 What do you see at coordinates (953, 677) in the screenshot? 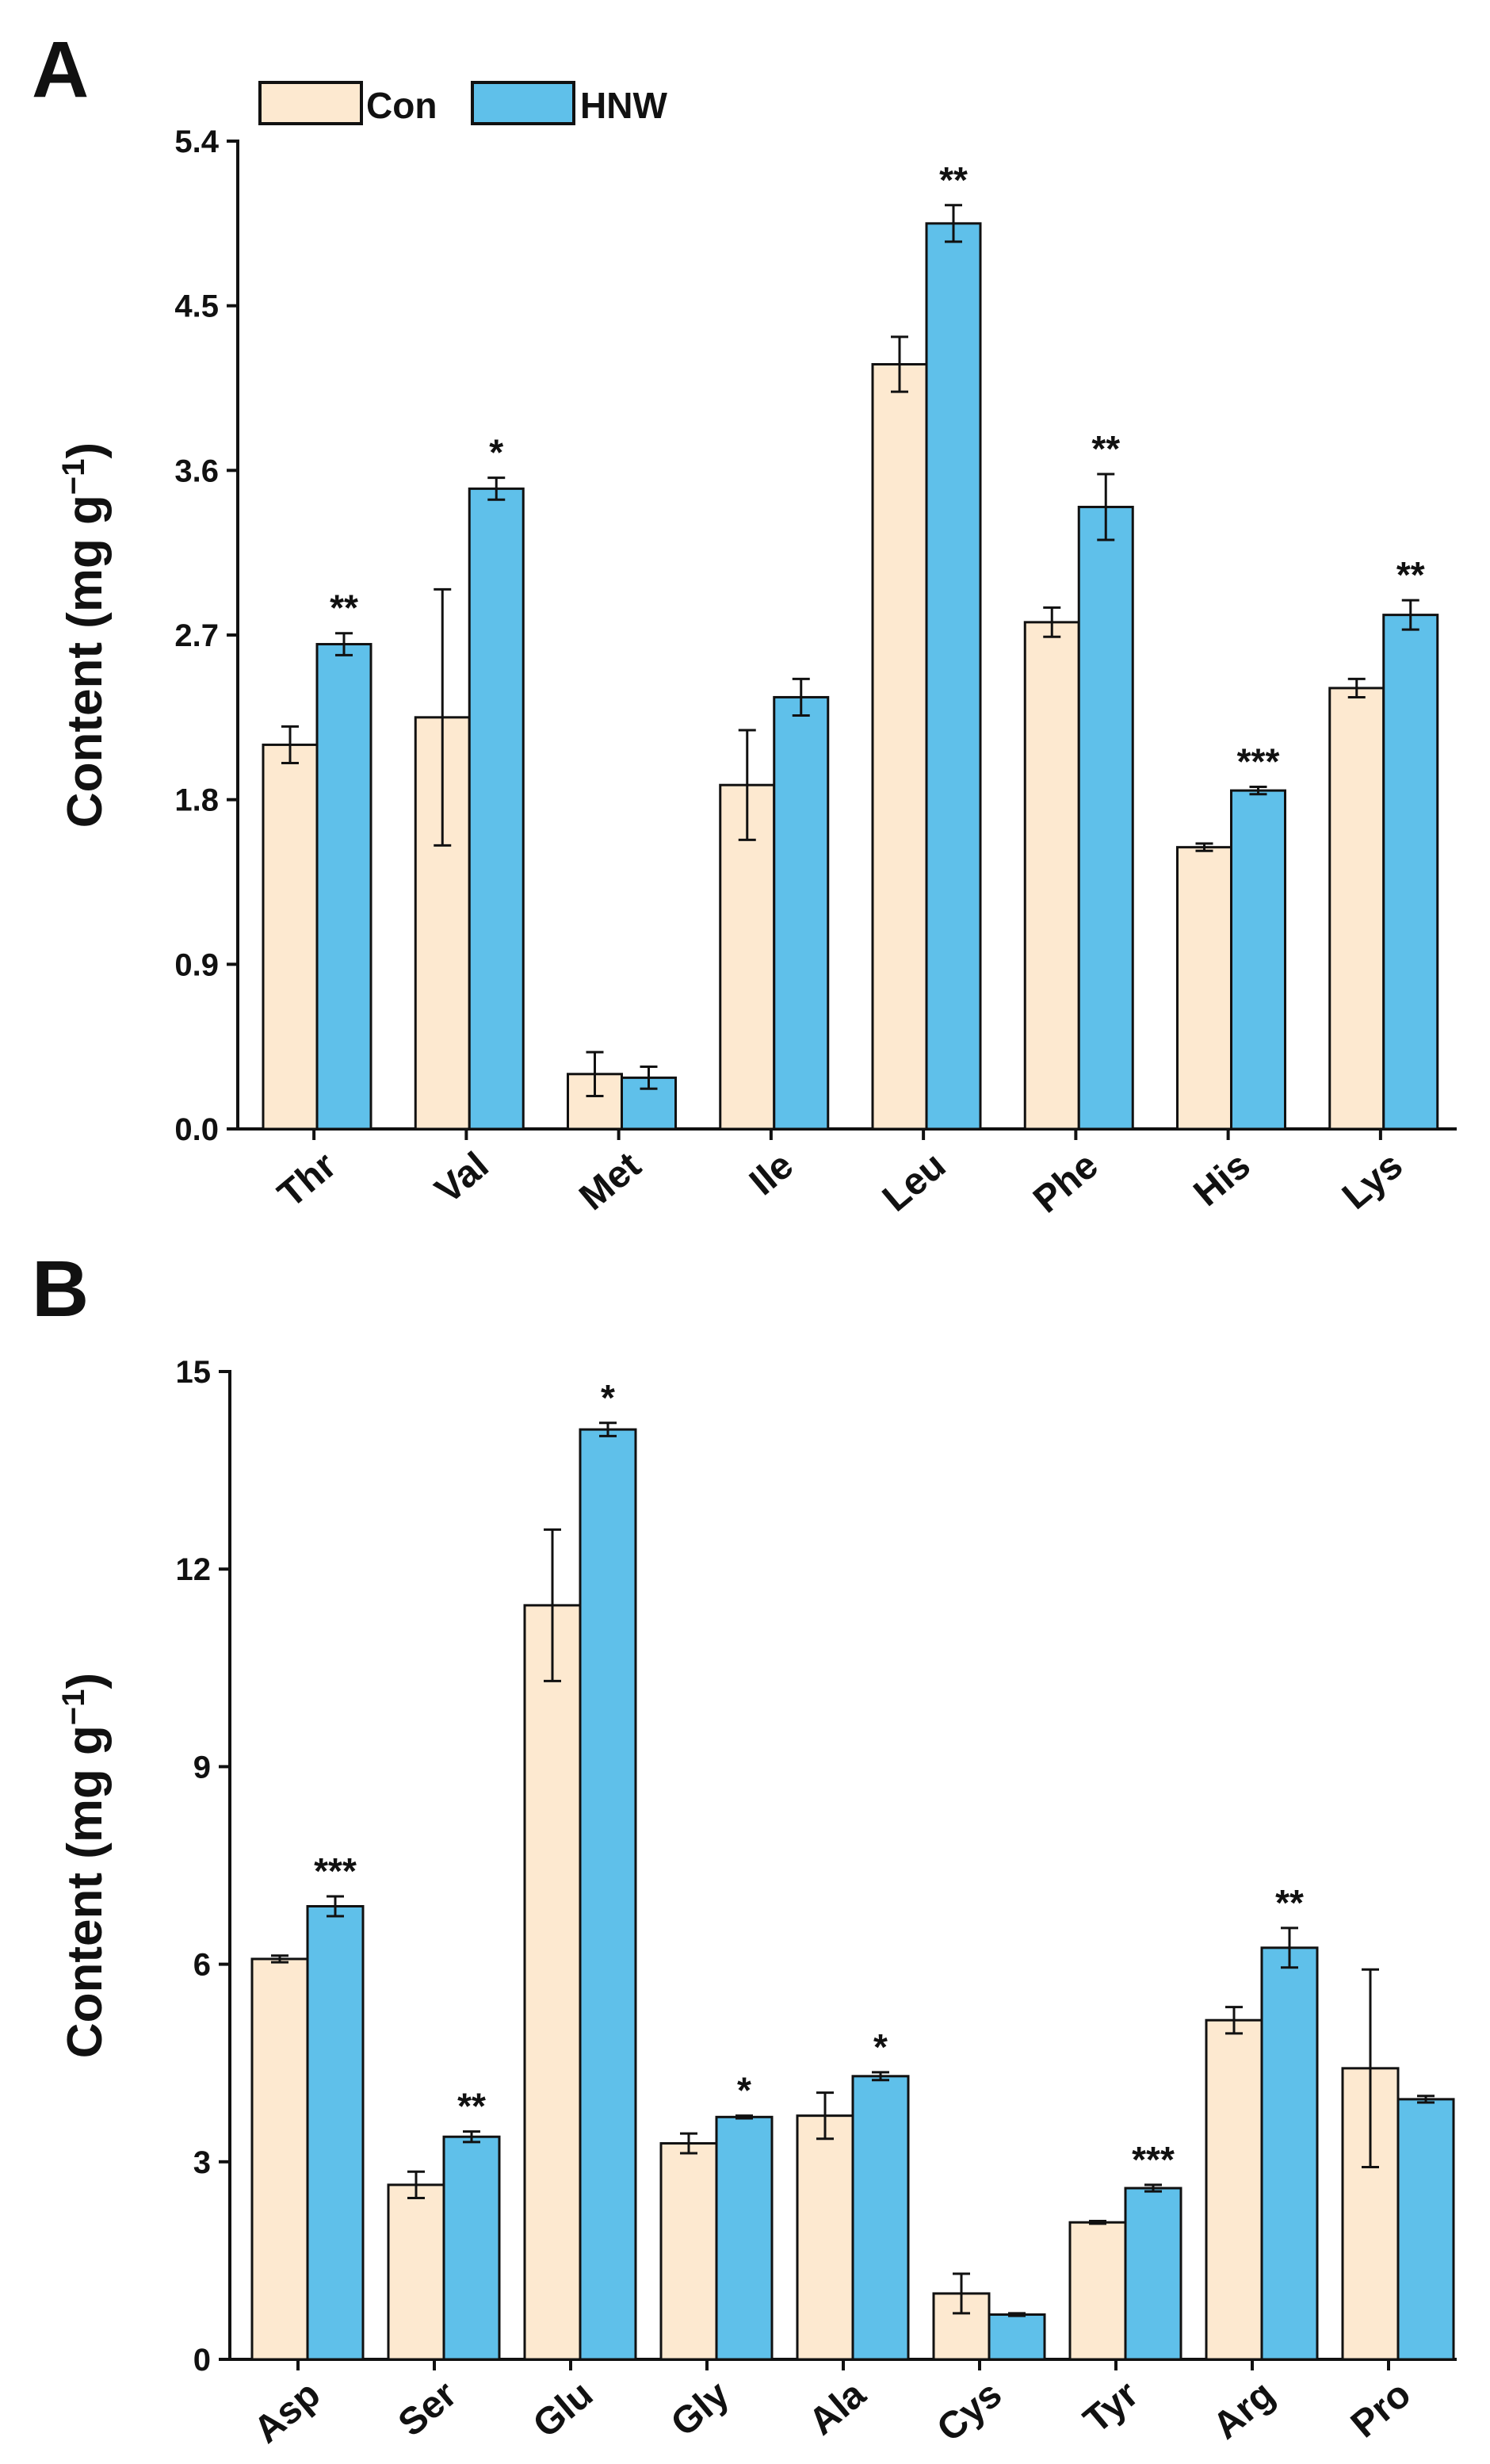
I see `bar-hnw-leu` at bounding box center [953, 677].